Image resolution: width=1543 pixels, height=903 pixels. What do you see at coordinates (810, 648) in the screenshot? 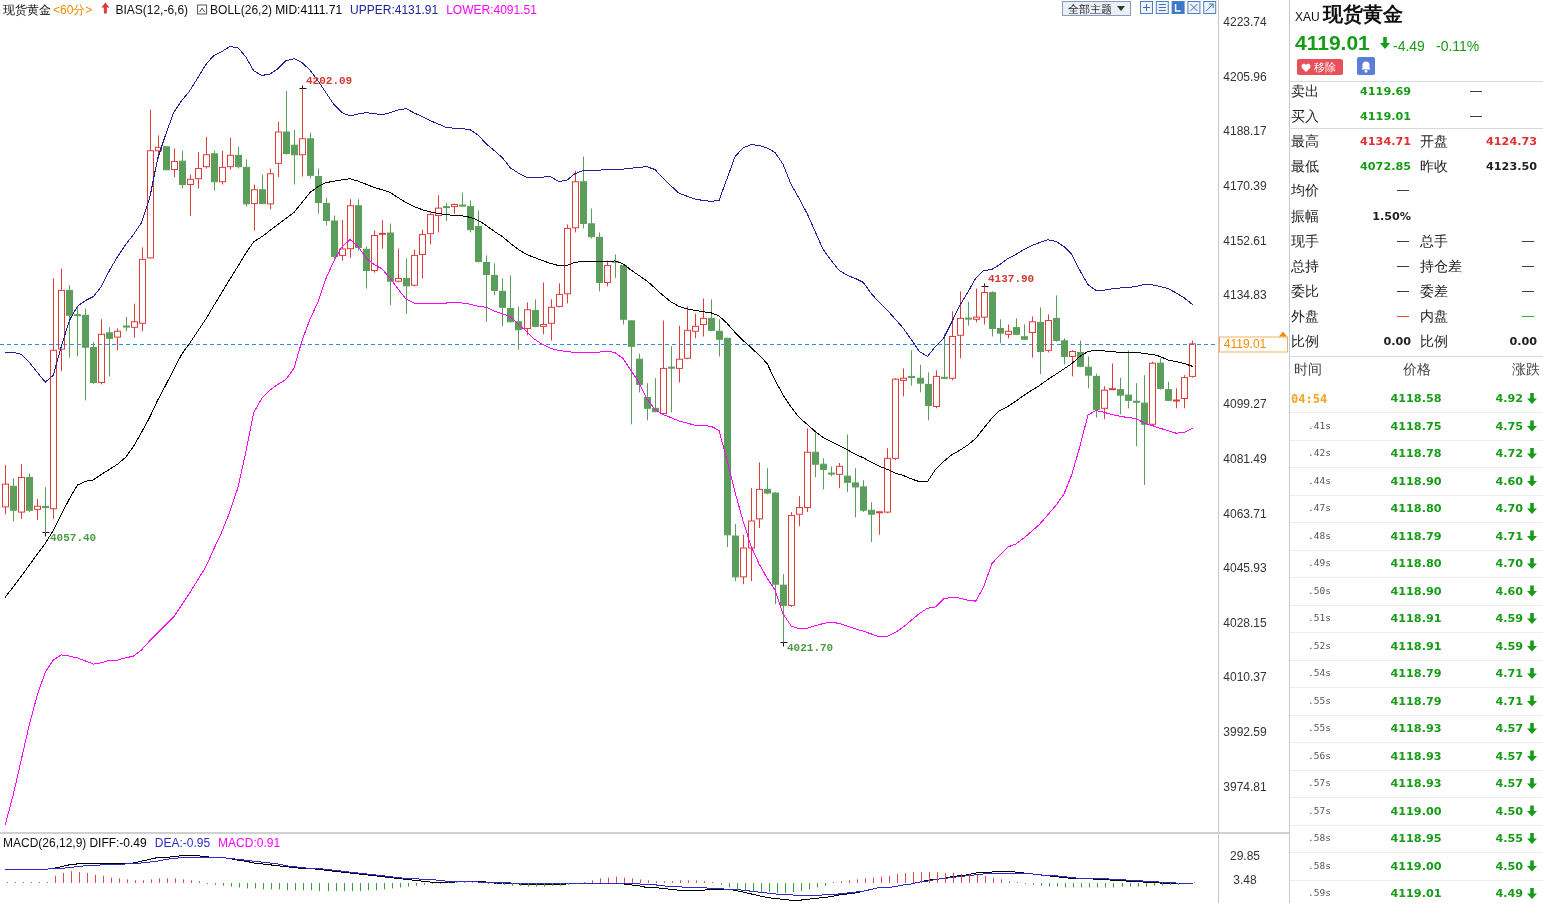
I see `annotation: 4021.70` at bounding box center [810, 648].